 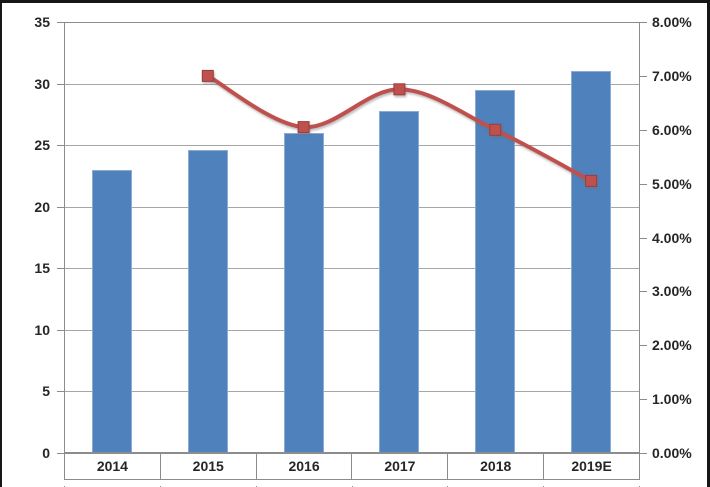 What do you see at coordinates (495, 129) in the screenshot?
I see `line-marker-2018` at bounding box center [495, 129].